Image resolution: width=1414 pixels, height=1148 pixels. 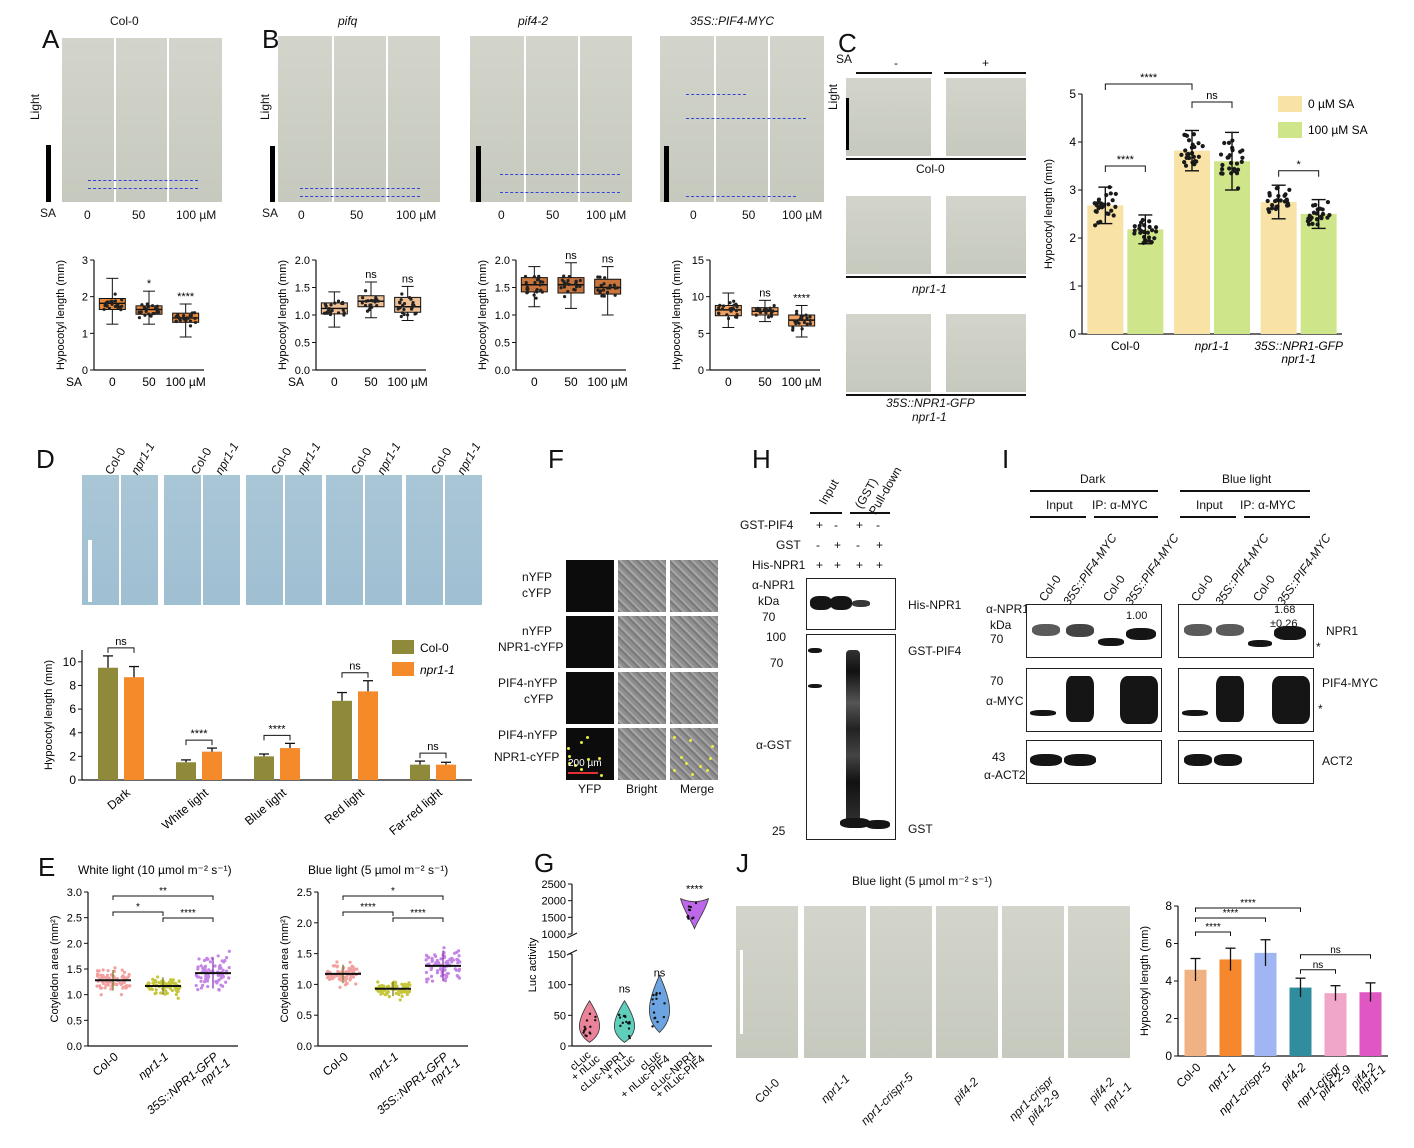 I want to click on panel-b-guide-line, so click(x=360, y=196).